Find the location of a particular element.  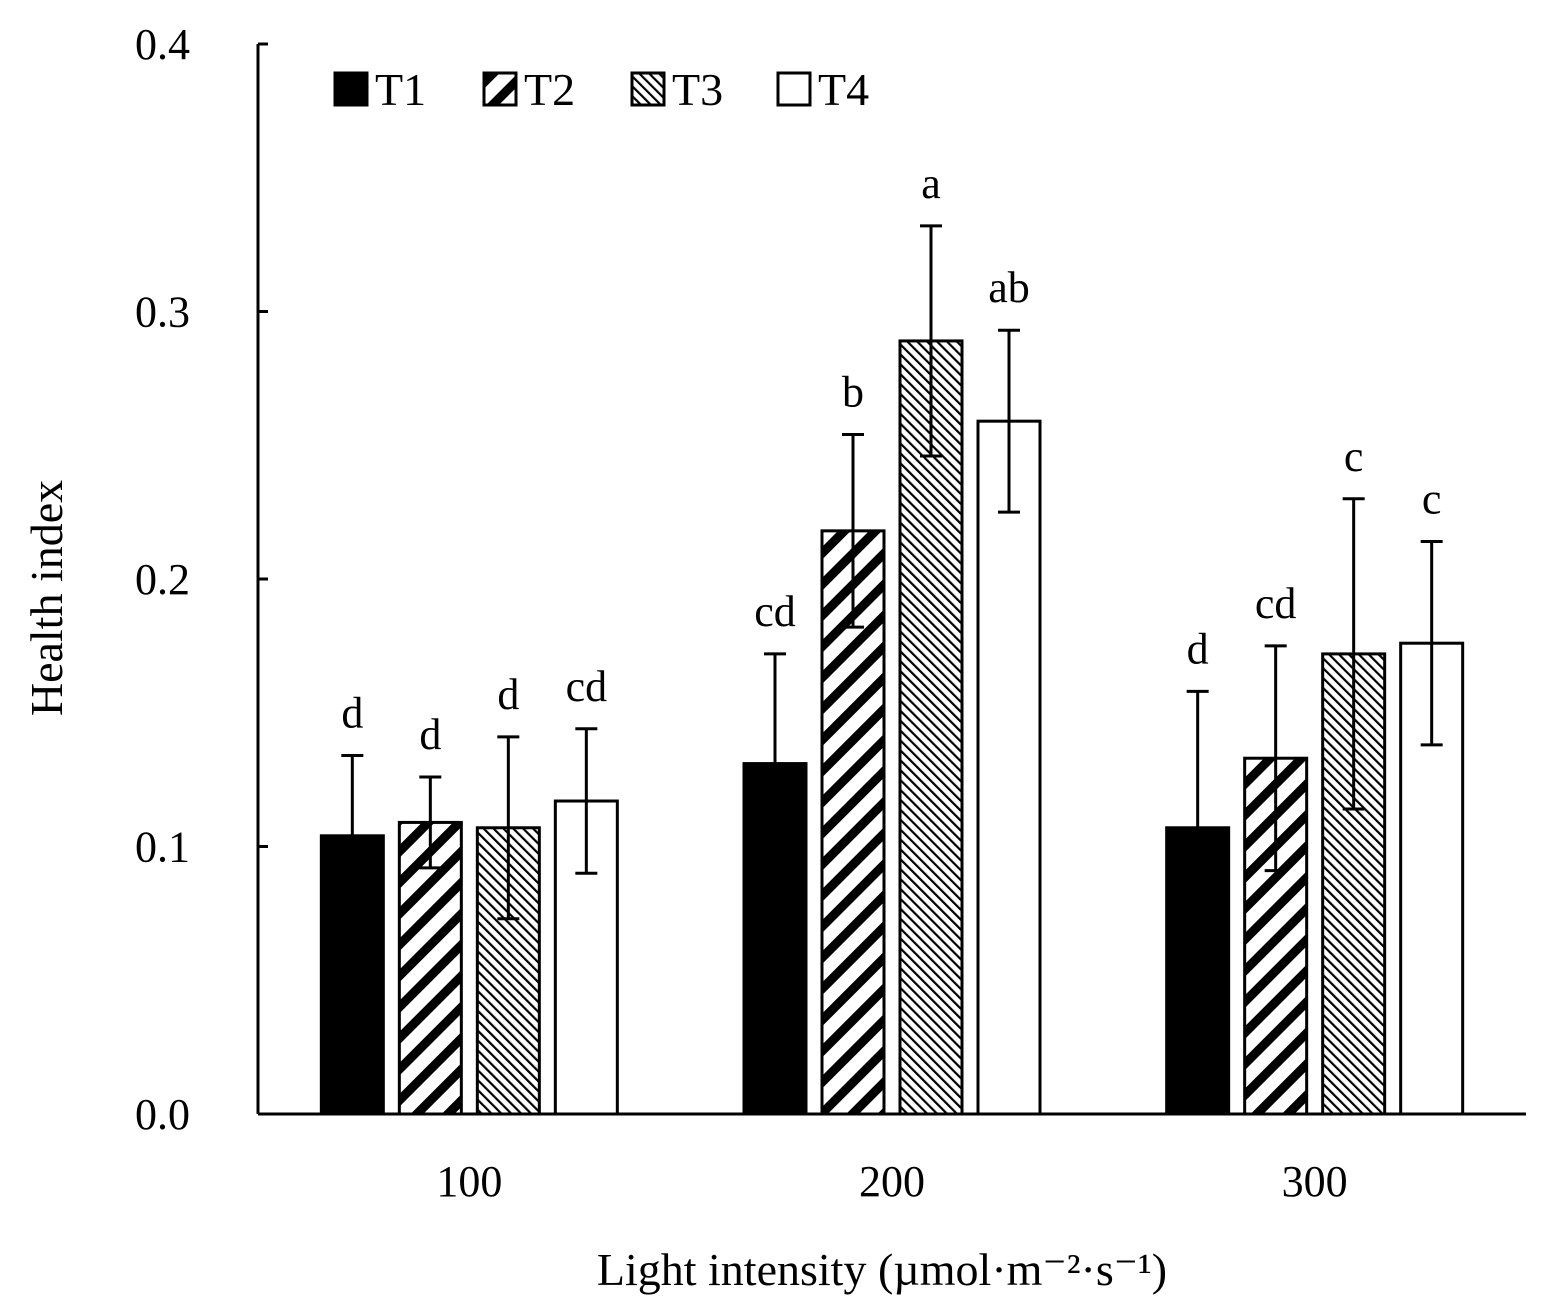

y-tick-label: 0.4 is located at coordinates (162, 44).